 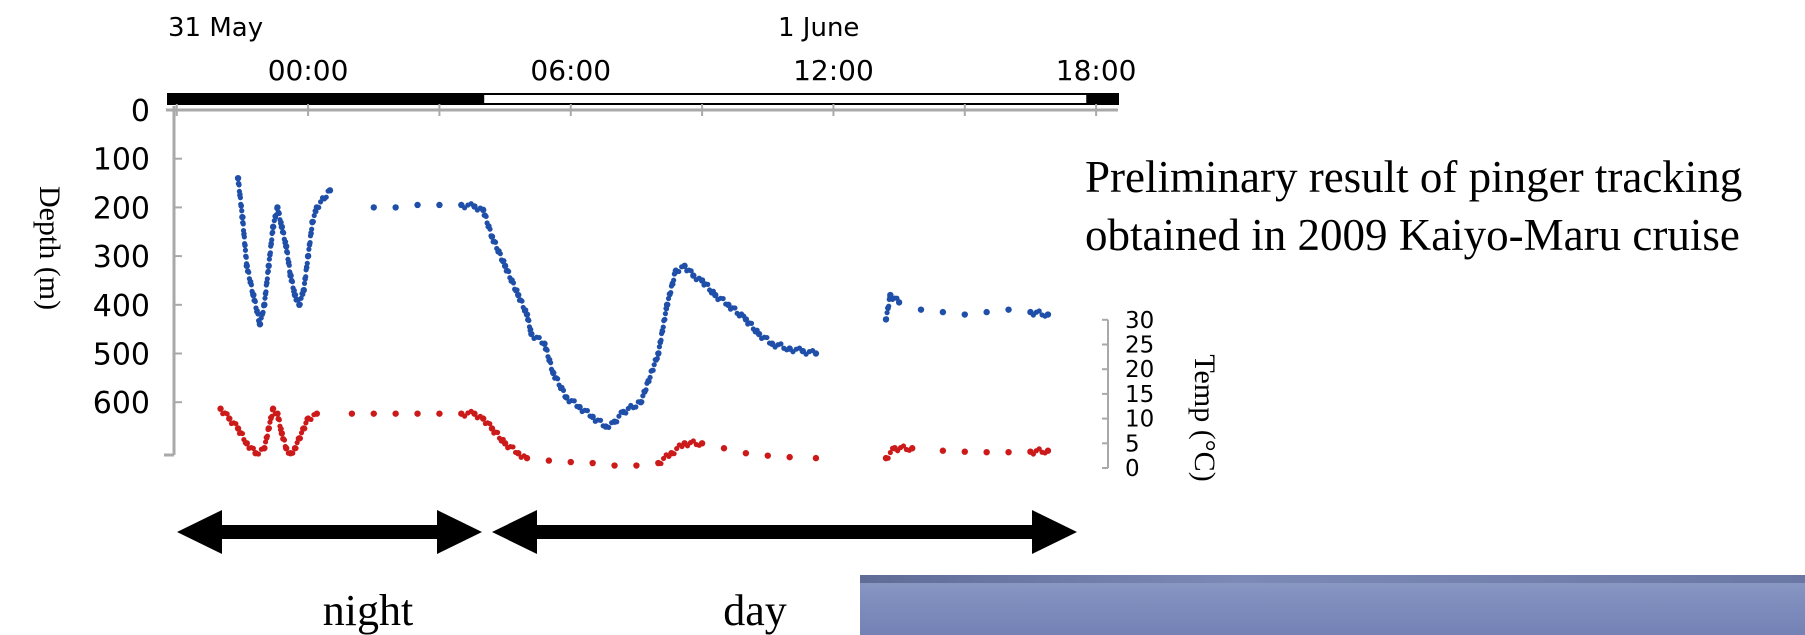 I want to click on cruise-note-line-1: Preliminary result of pinger tracking, so click(x=1414, y=177).